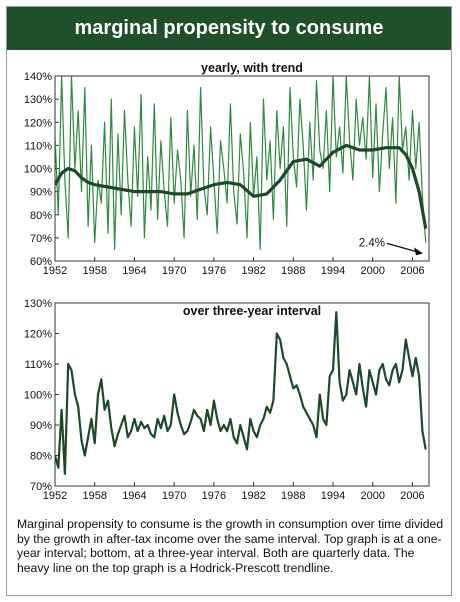  What do you see at coordinates (38, 77) in the screenshot?
I see `top-ytick-label: 140%` at bounding box center [38, 77].